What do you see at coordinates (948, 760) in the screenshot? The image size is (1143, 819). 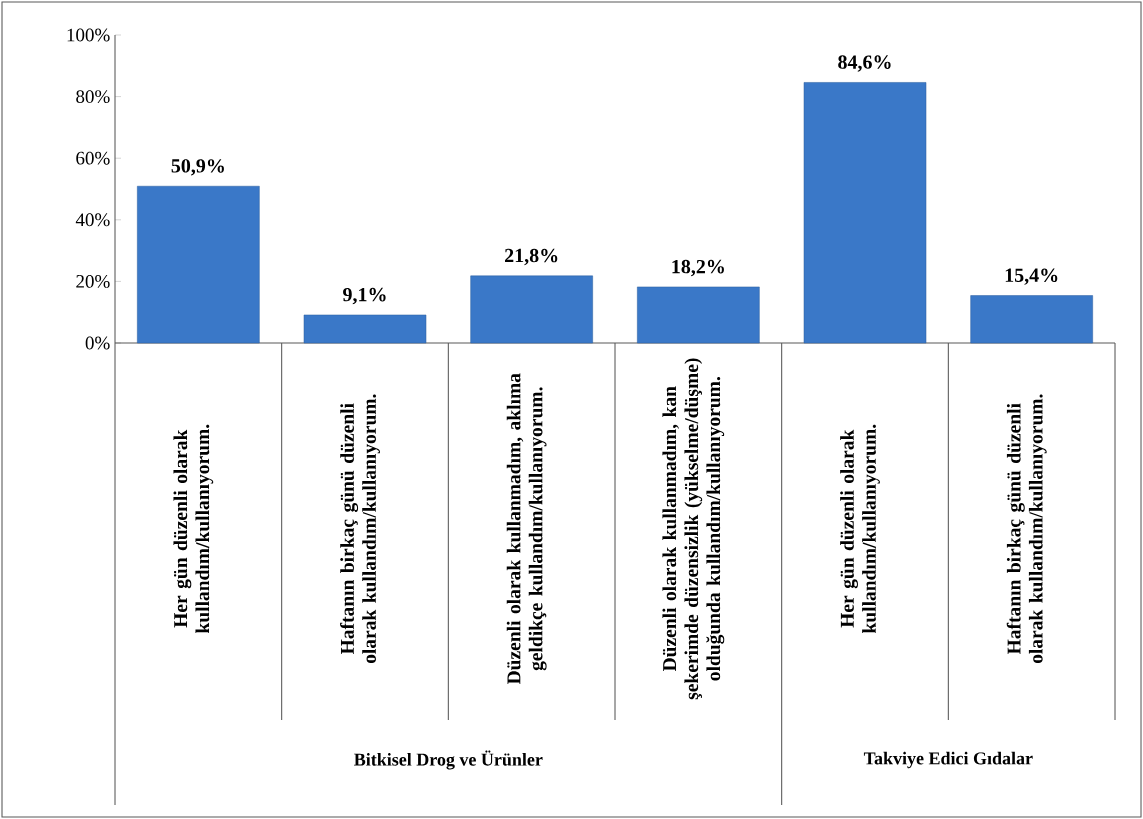 I see `text: Takviye Edici Gıdalar` at bounding box center [948, 760].